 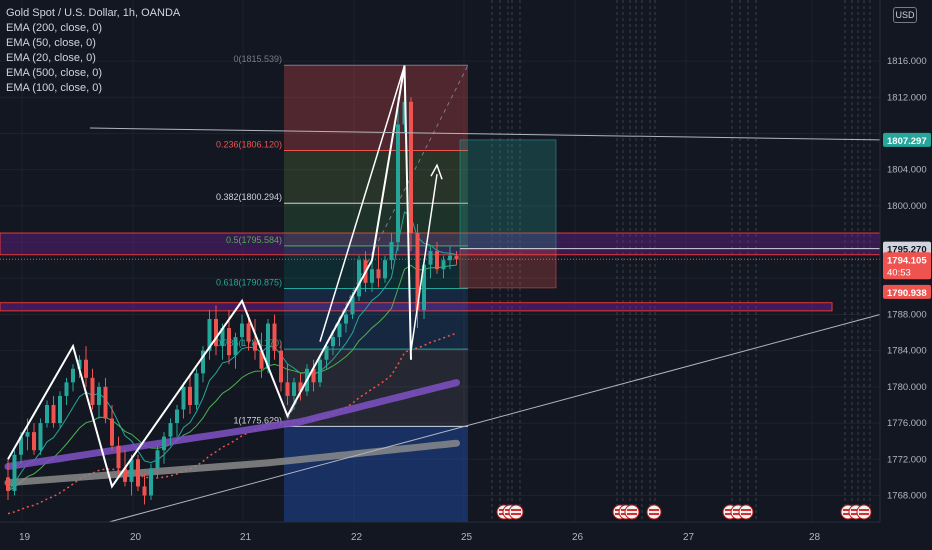 I want to click on time-tick-label: 26, so click(x=578, y=537).